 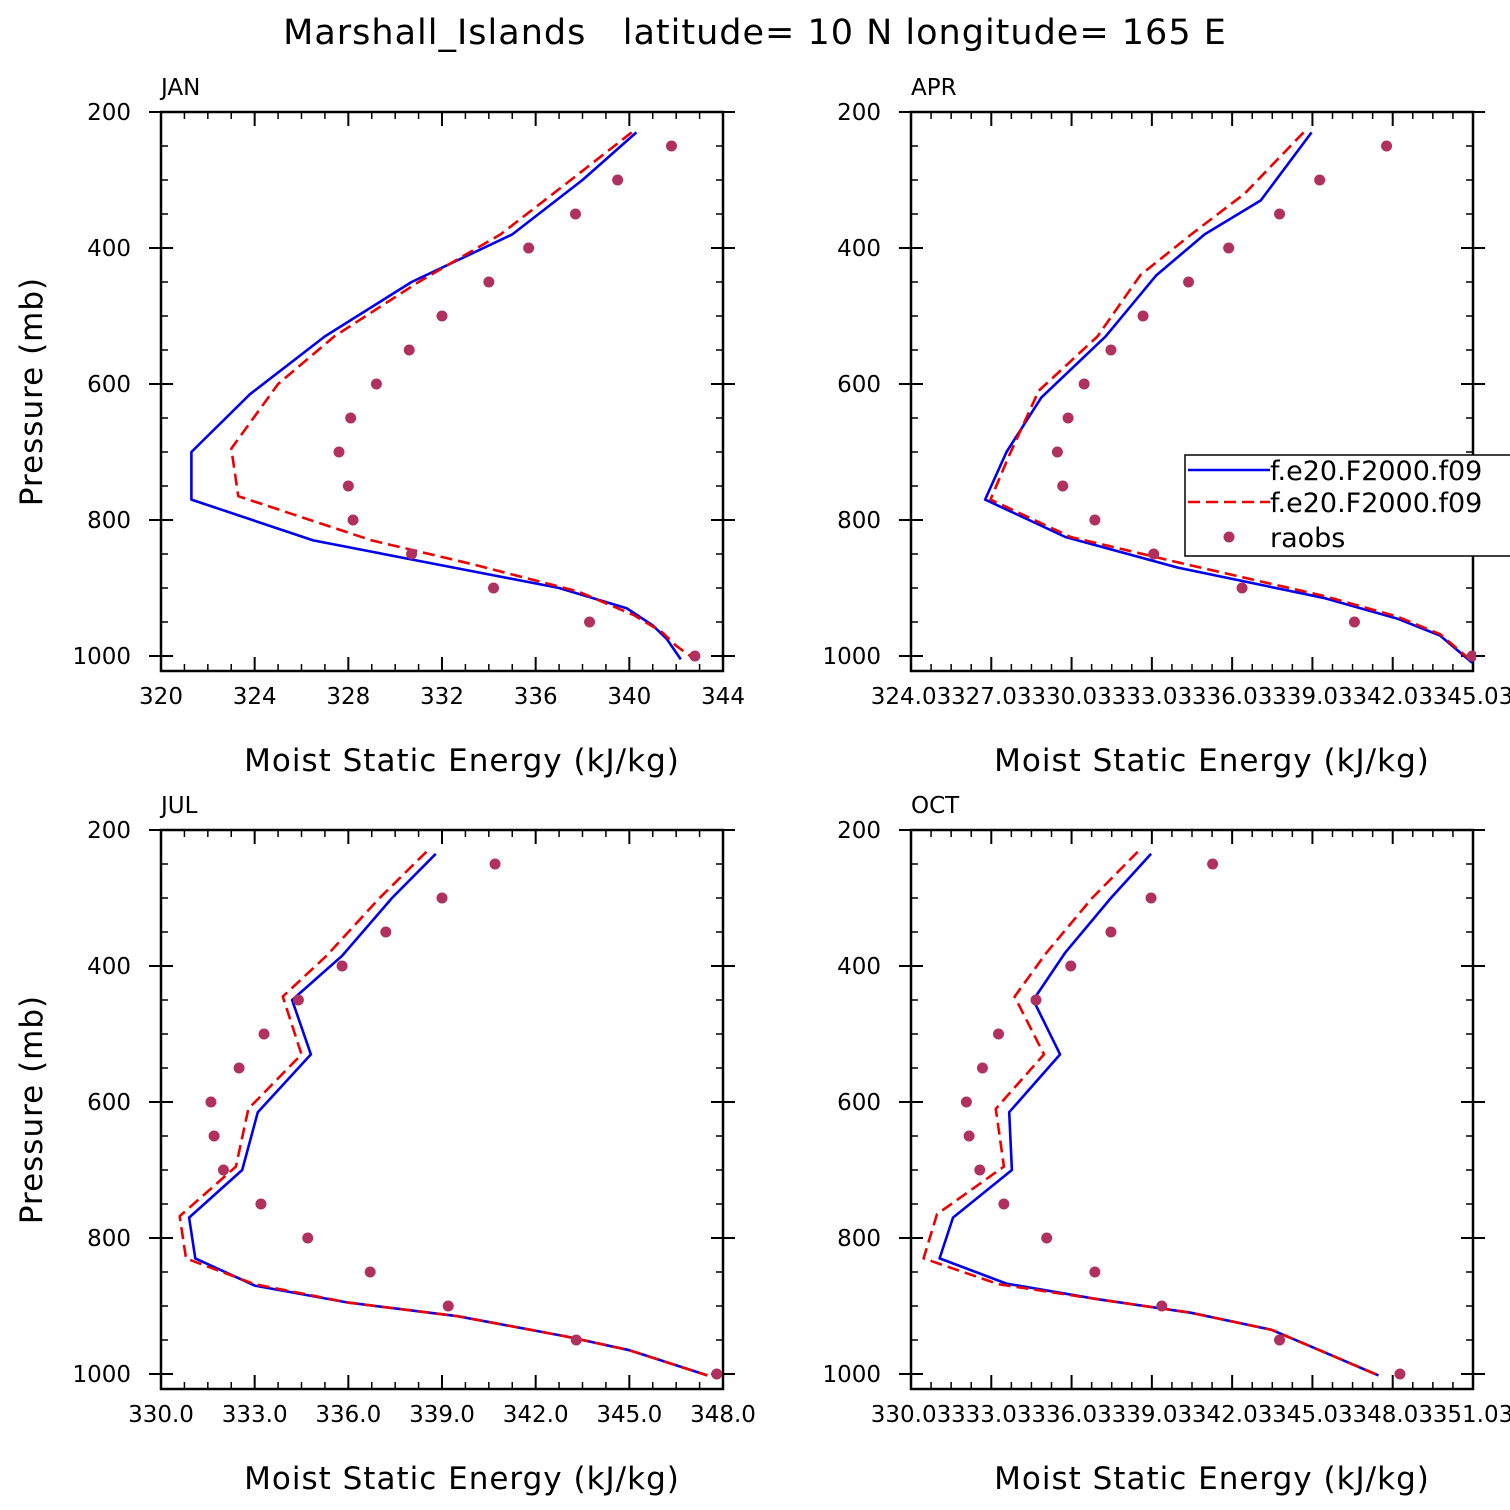 What do you see at coordinates (991, 697) in the screenshot?
I see `x-tick-label: 327.03` at bounding box center [991, 697].